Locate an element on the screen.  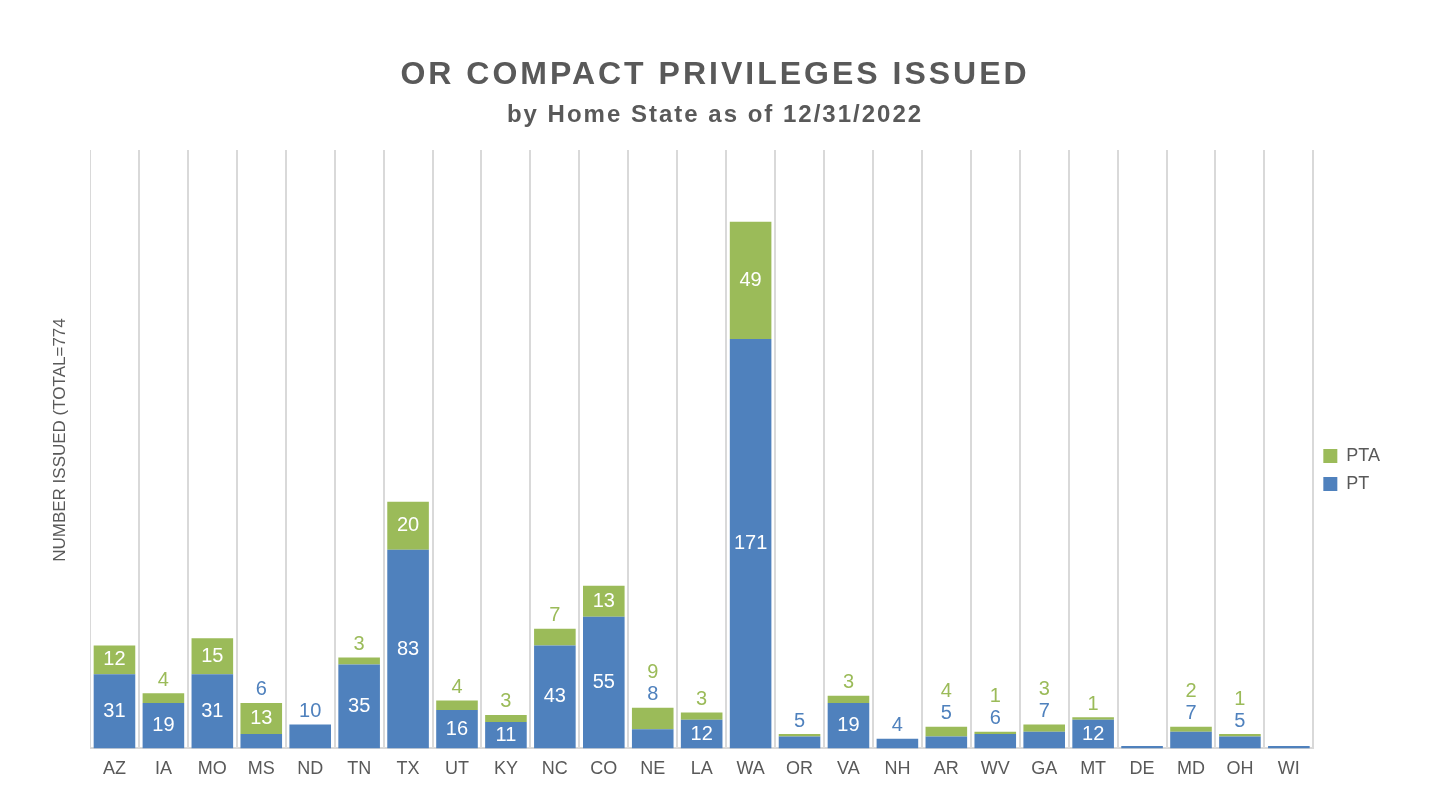
data-label: 83 is located at coordinates (408, 647).